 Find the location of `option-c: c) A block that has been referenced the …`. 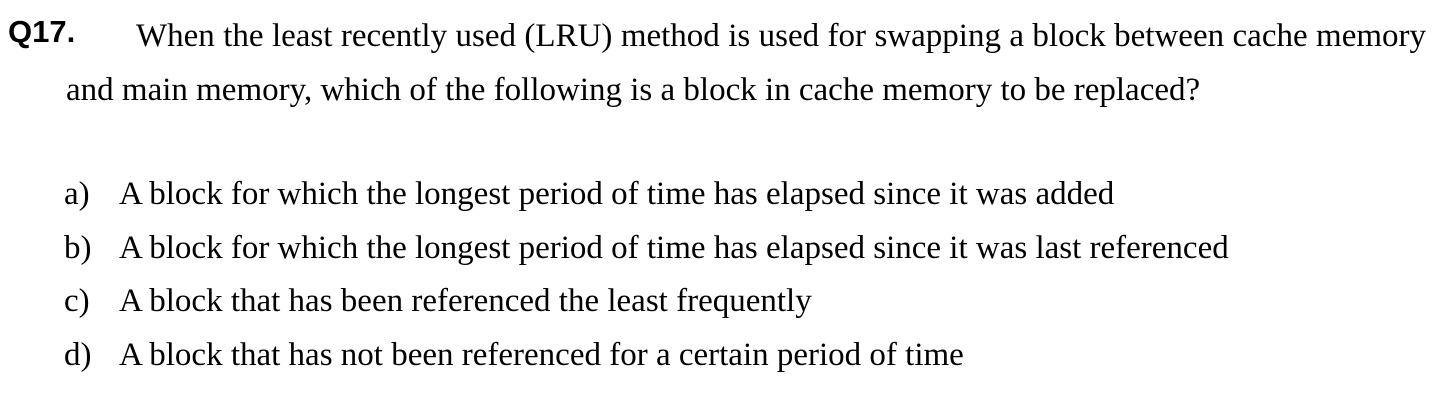

option-c: c) A block that has been referenced the … is located at coordinates (646, 302).